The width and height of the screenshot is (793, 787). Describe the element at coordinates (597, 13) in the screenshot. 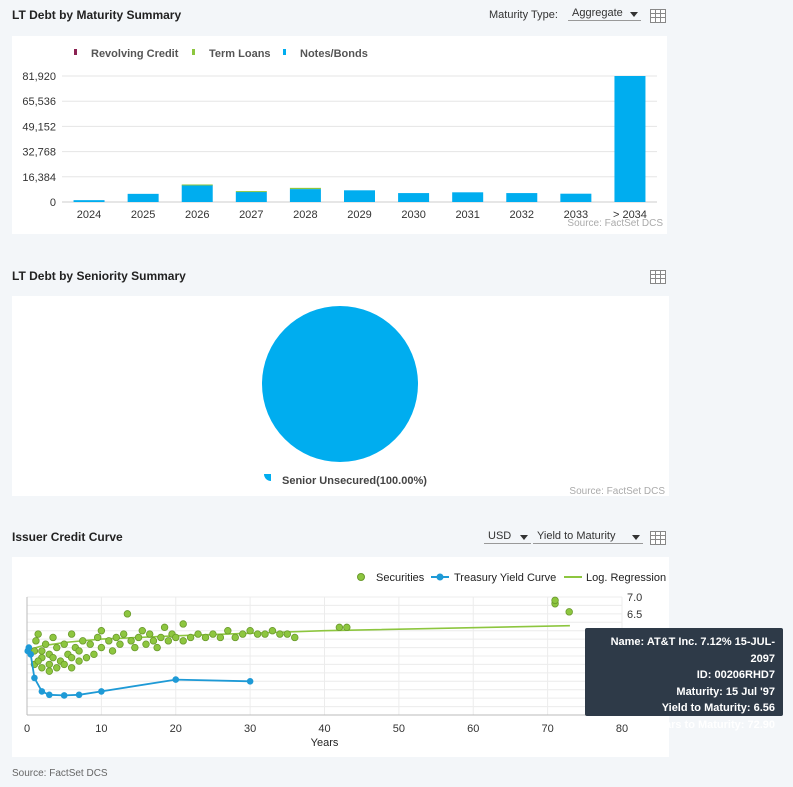

I see `maturity-type-value: Aggregate` at that location.